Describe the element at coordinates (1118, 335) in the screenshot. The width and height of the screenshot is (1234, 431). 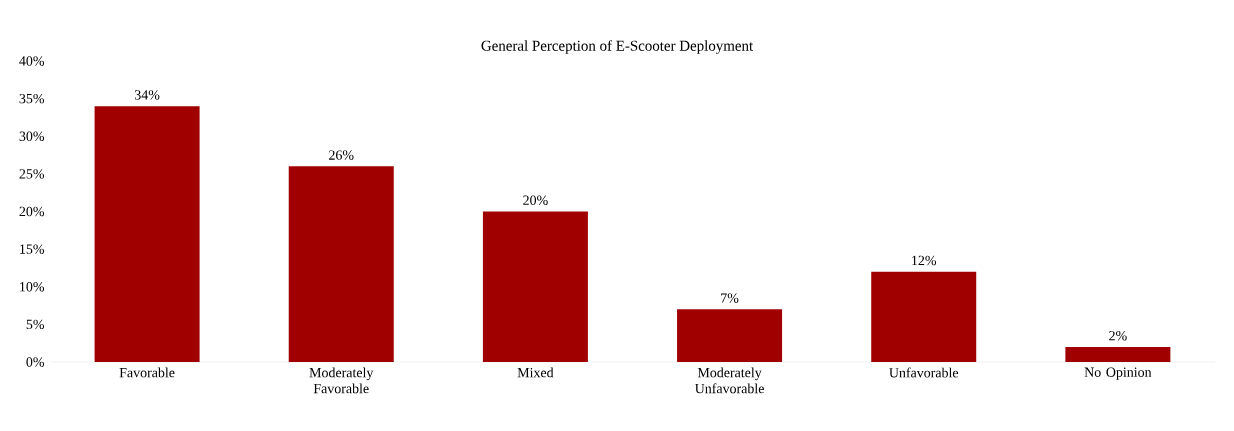
I see `data-label: 2%` at that location.